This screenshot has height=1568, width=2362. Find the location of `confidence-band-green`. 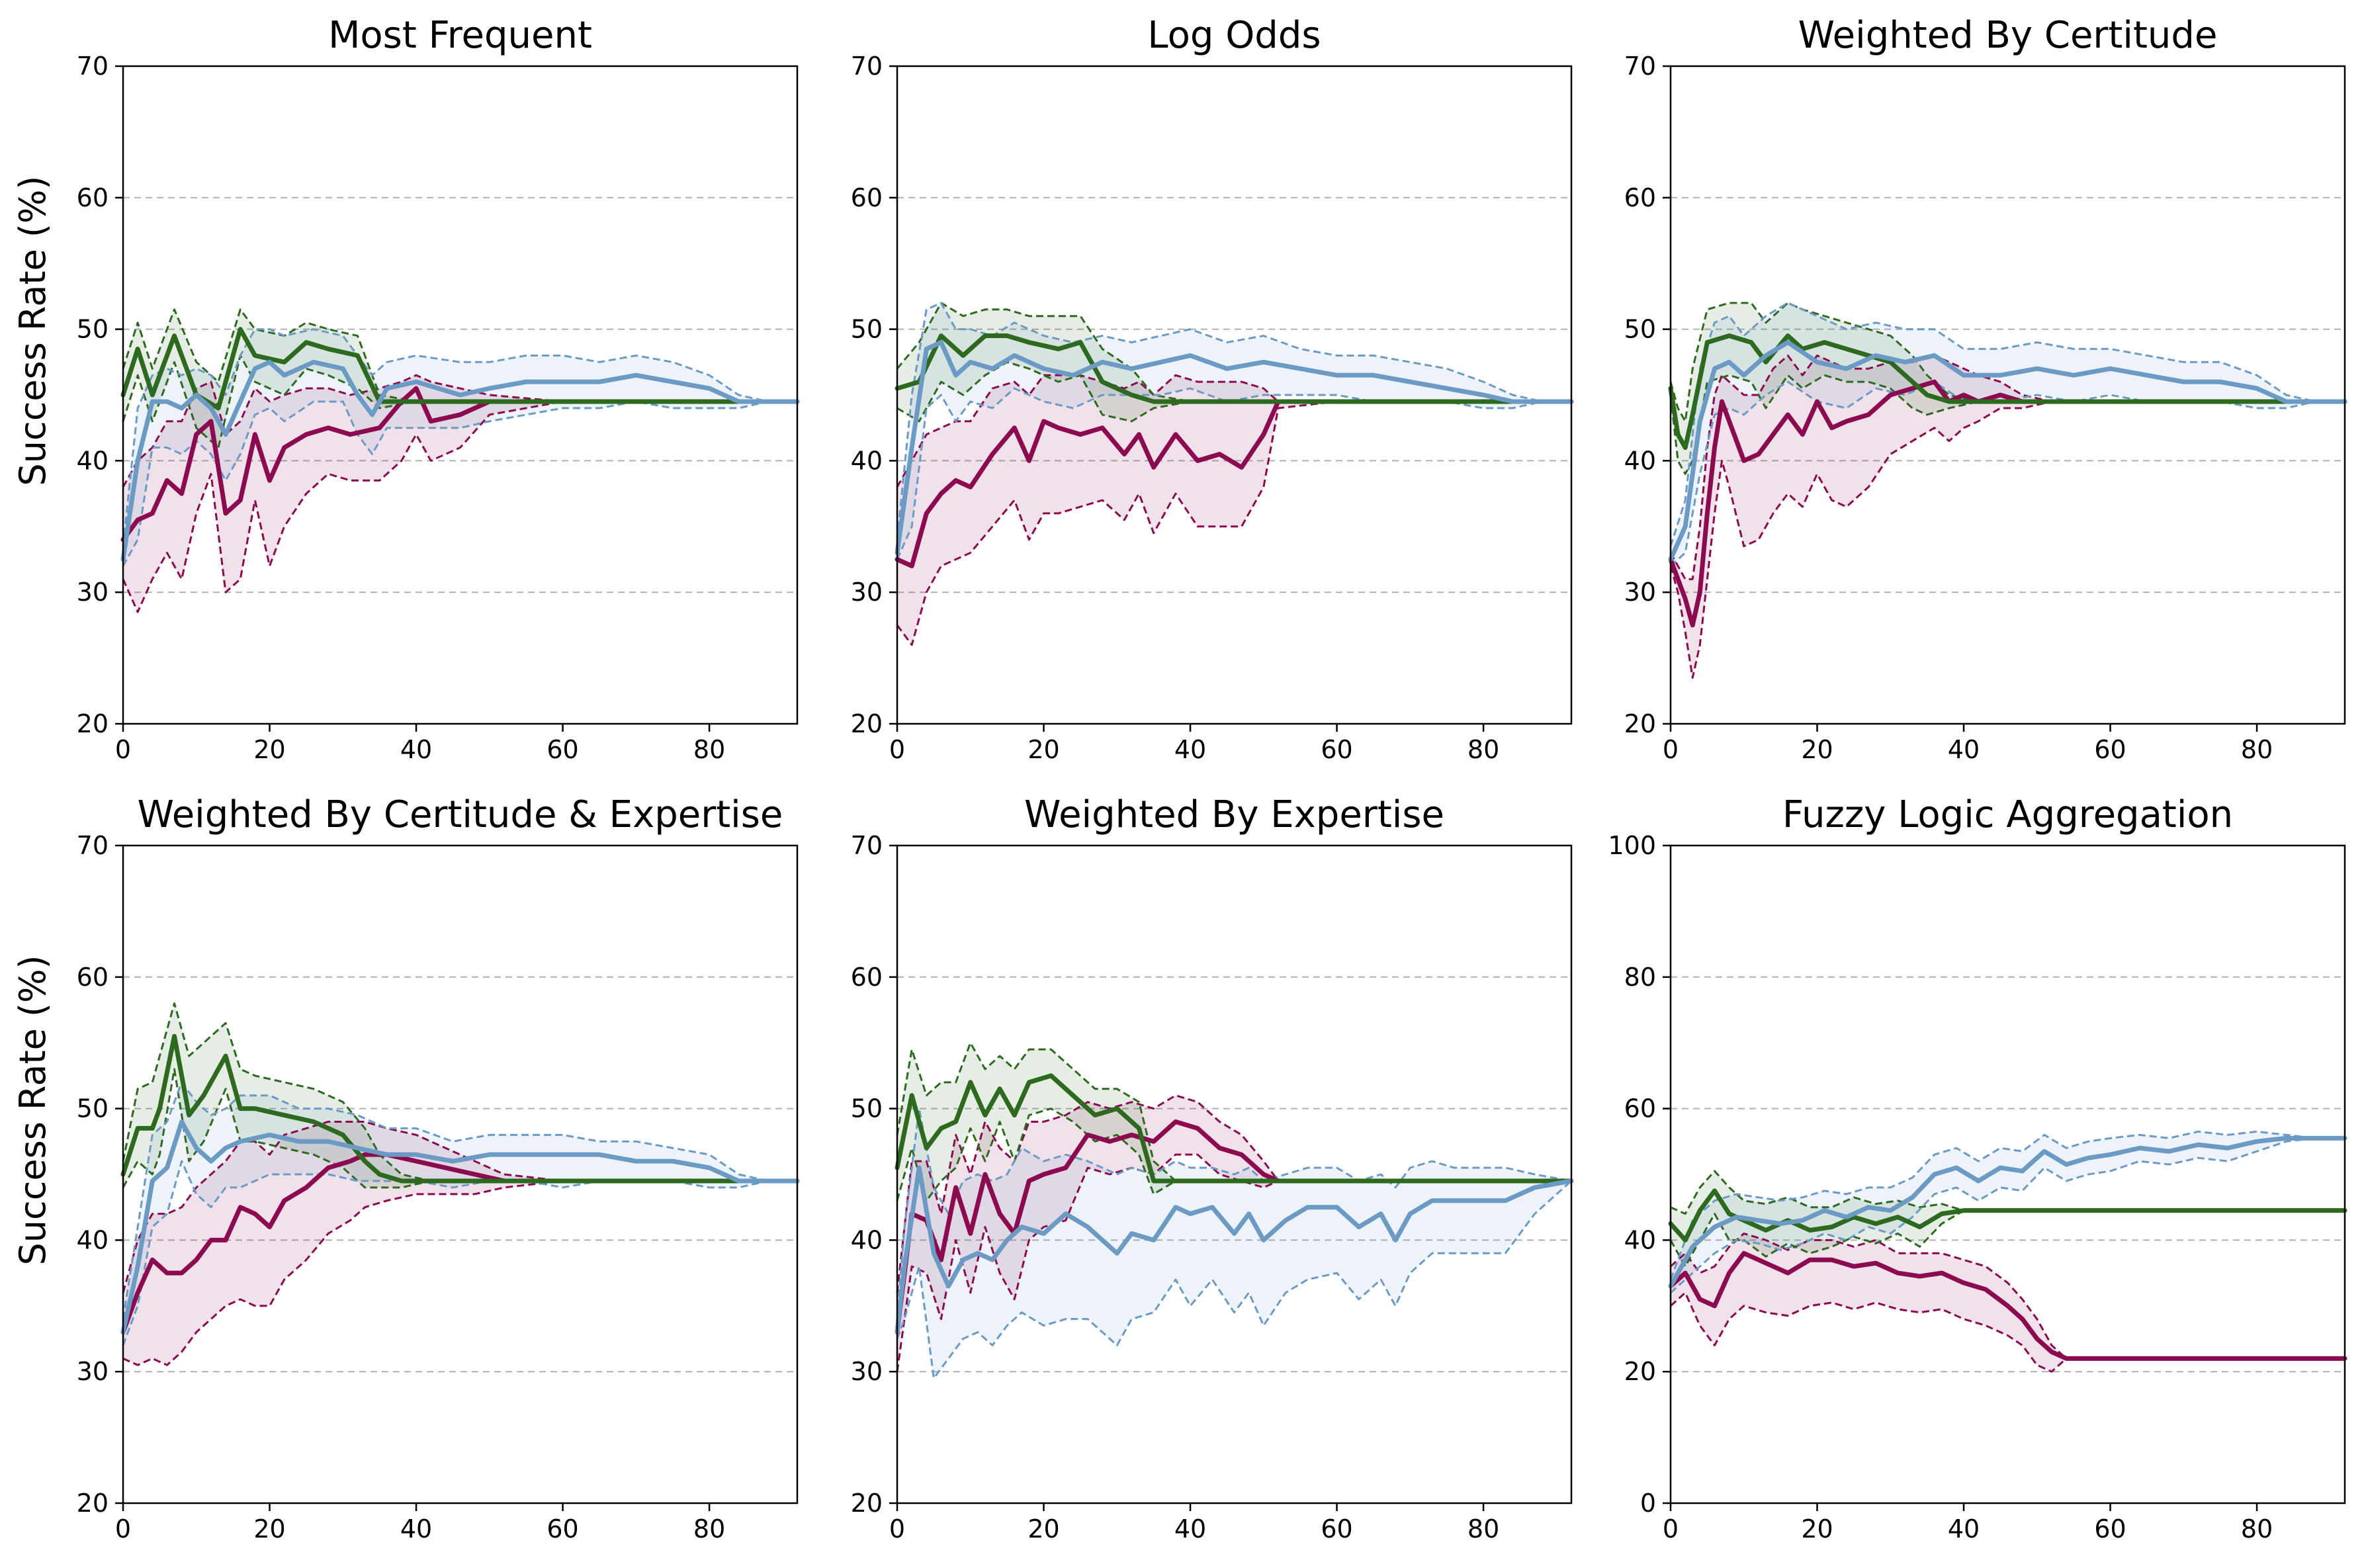

confidence-band-green is located at coordinates (1234, 362).